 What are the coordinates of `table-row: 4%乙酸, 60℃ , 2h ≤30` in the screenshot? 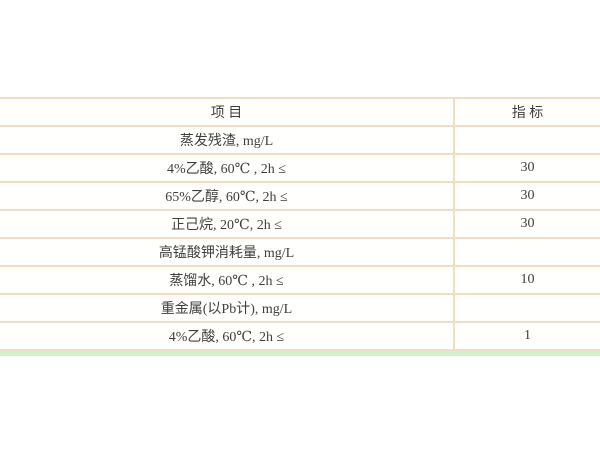 It's located at (300, 167).